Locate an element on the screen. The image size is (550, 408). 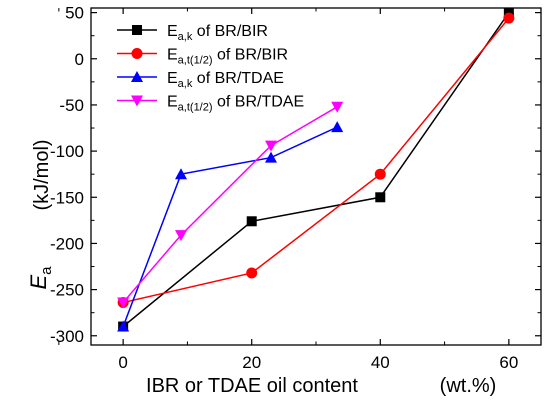
x-axis-label: IBR or TDAE oil content is located at coordinates (252, 386).